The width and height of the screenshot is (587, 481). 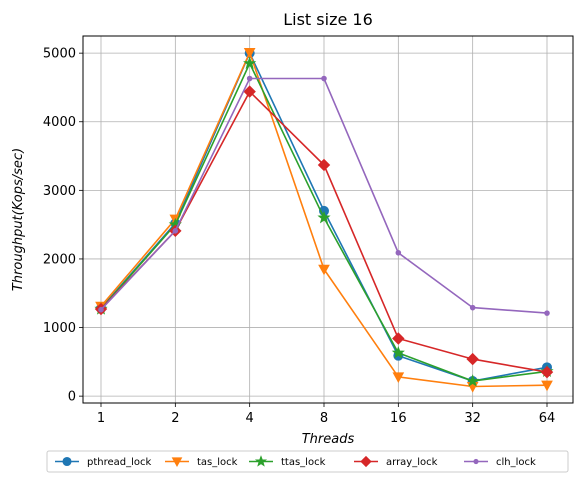 What do you see at coordinates (328, 439) in the screenshot?
I see `x-axis-title: Threads` at bounding box center [328, 439].